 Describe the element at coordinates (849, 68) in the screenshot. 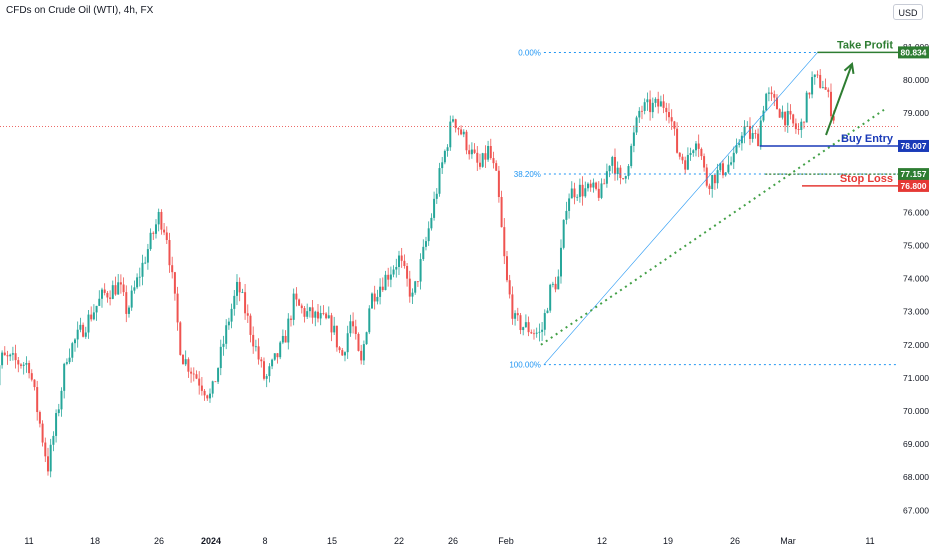

I see `arrow-head-icon` at that location.